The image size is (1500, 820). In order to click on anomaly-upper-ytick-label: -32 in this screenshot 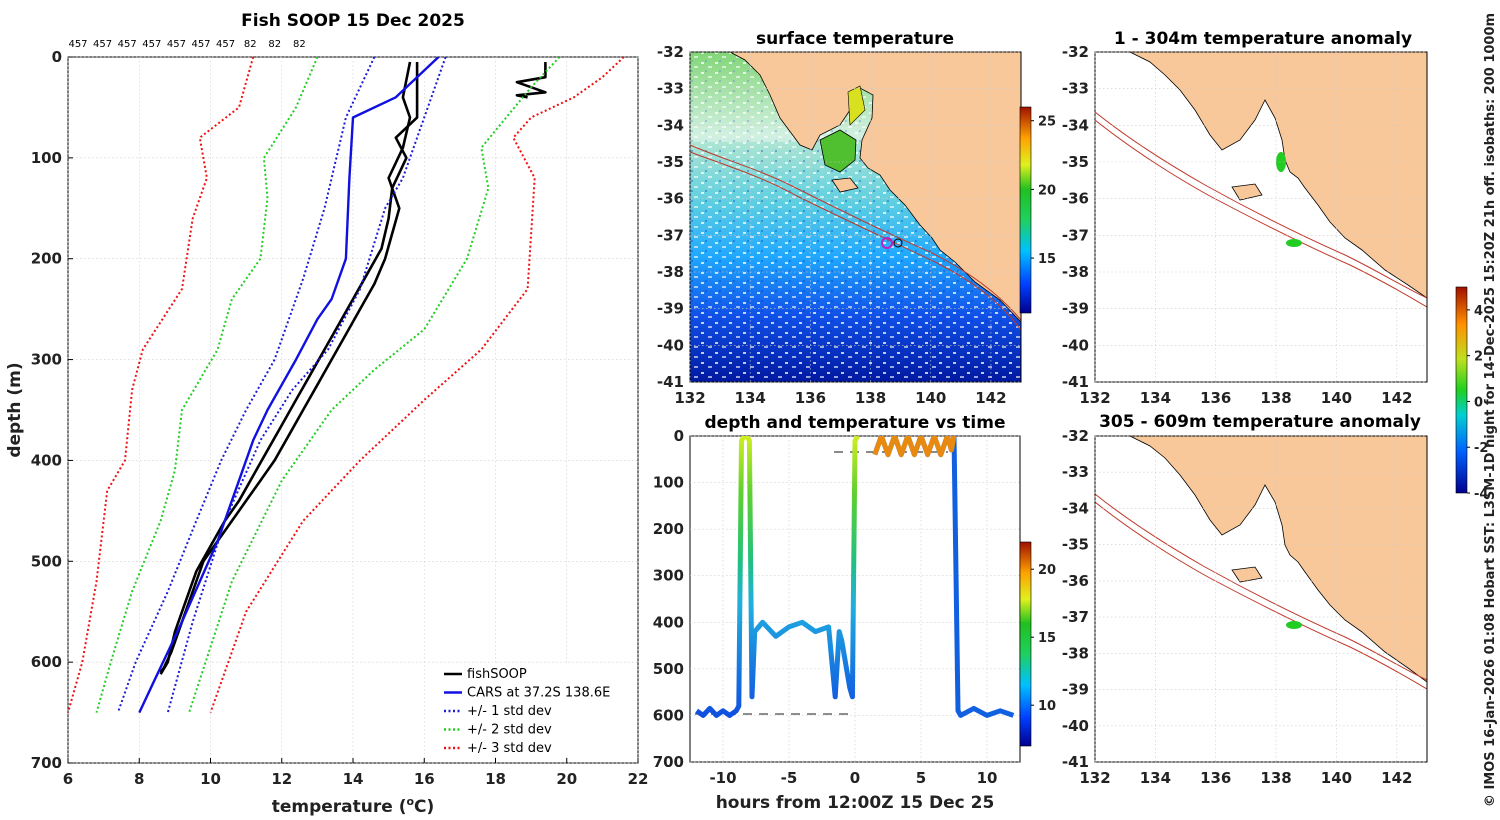, I will do `click(1075, 52)`.